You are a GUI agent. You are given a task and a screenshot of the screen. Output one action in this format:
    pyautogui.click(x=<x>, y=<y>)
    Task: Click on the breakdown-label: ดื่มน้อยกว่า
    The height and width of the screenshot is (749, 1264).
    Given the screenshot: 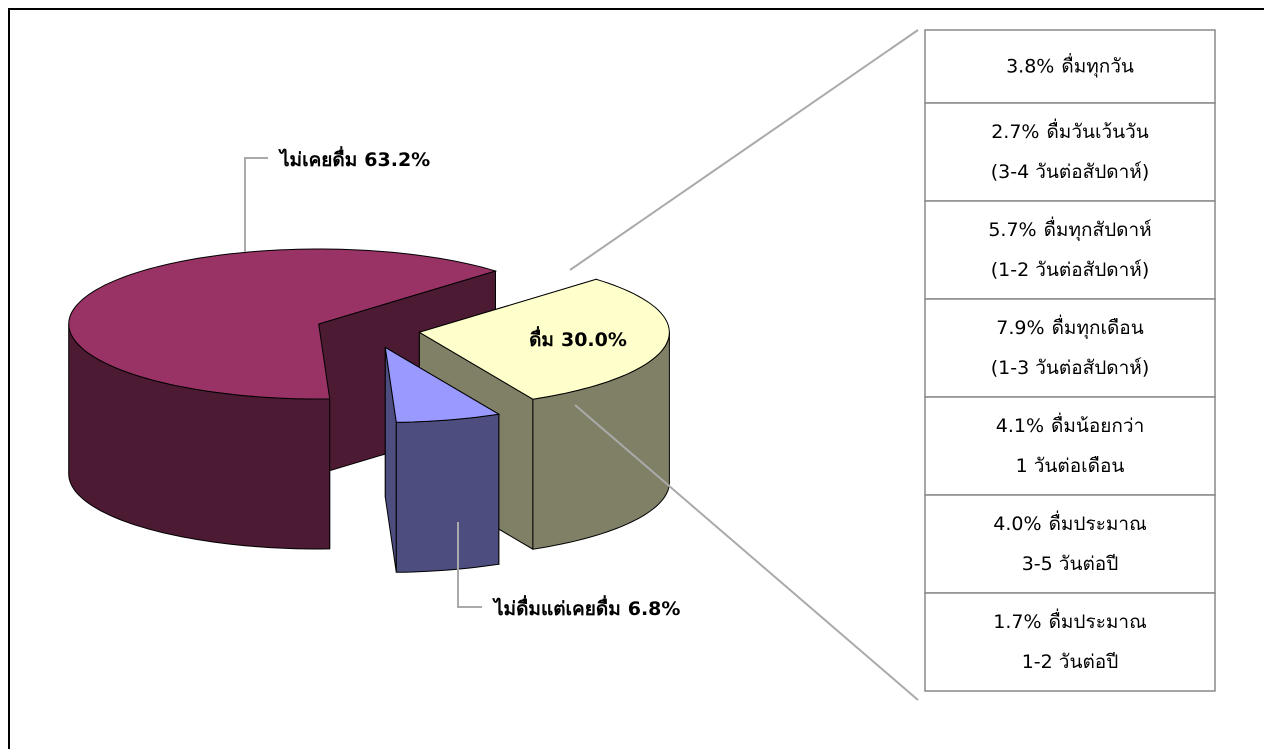 What is the action you would take?
    pyautogui.click(x=1097, y=424)
    